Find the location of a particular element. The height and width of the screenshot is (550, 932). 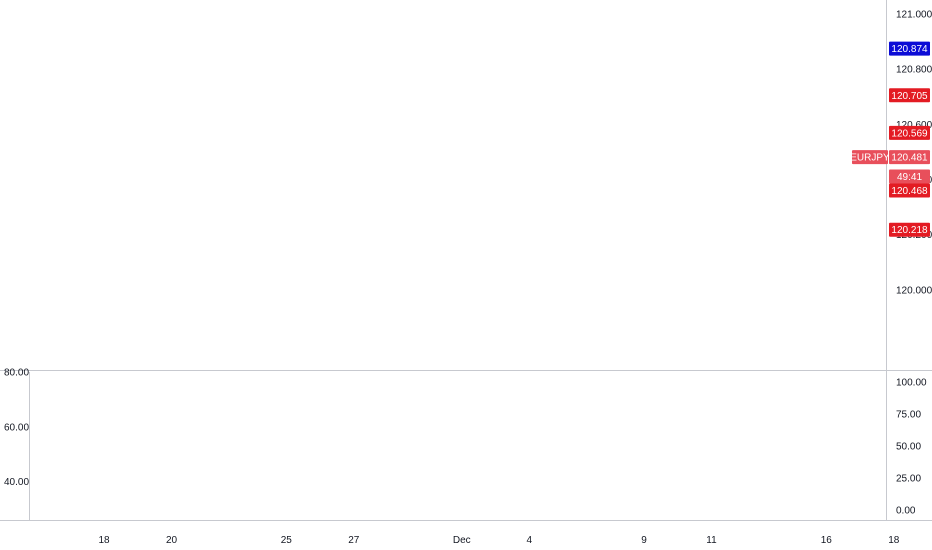

price-tick-label: 120.600 is located at coordinates (914, 125).